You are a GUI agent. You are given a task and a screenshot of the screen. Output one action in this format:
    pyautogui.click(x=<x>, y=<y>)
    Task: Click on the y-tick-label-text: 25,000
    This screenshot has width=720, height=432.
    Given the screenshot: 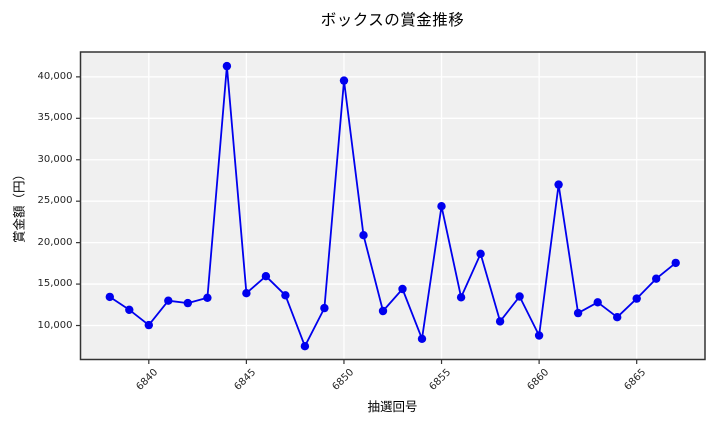 What is the action you would take?
    pyautogui.click(x=55, y=201)
    